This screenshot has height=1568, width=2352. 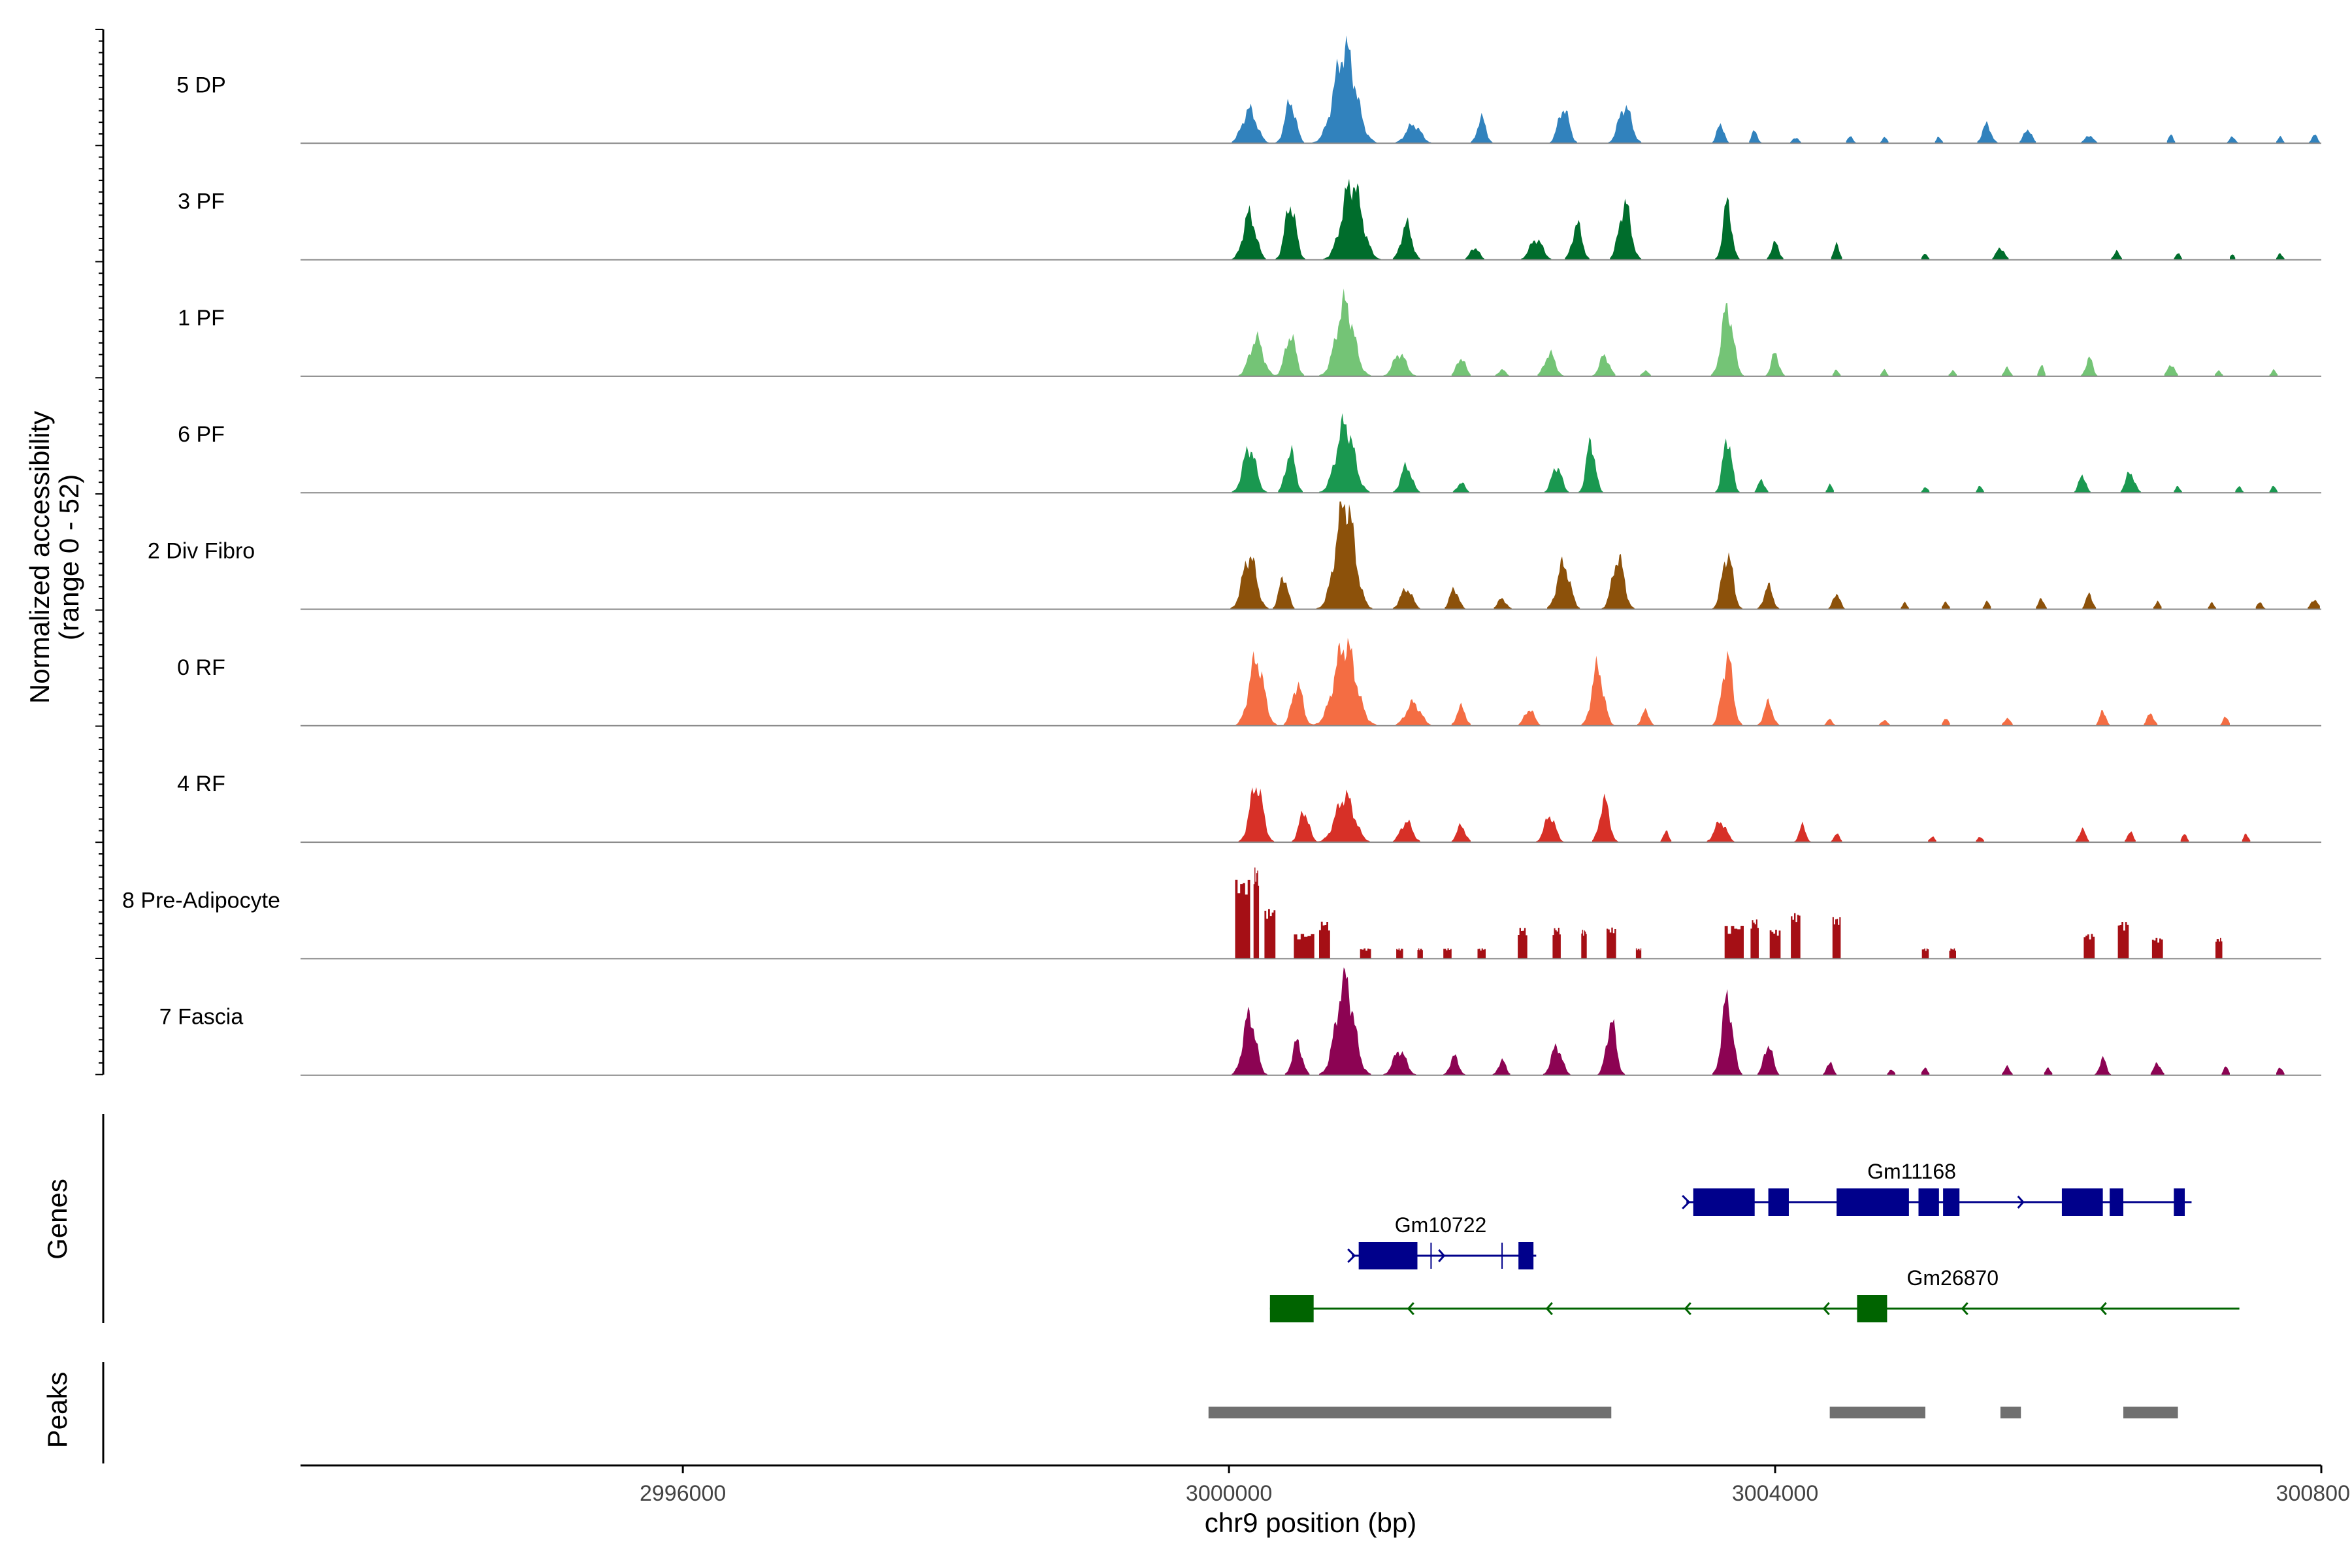 I want to click on track-label: 5 DP, so click(x=201, y=85).